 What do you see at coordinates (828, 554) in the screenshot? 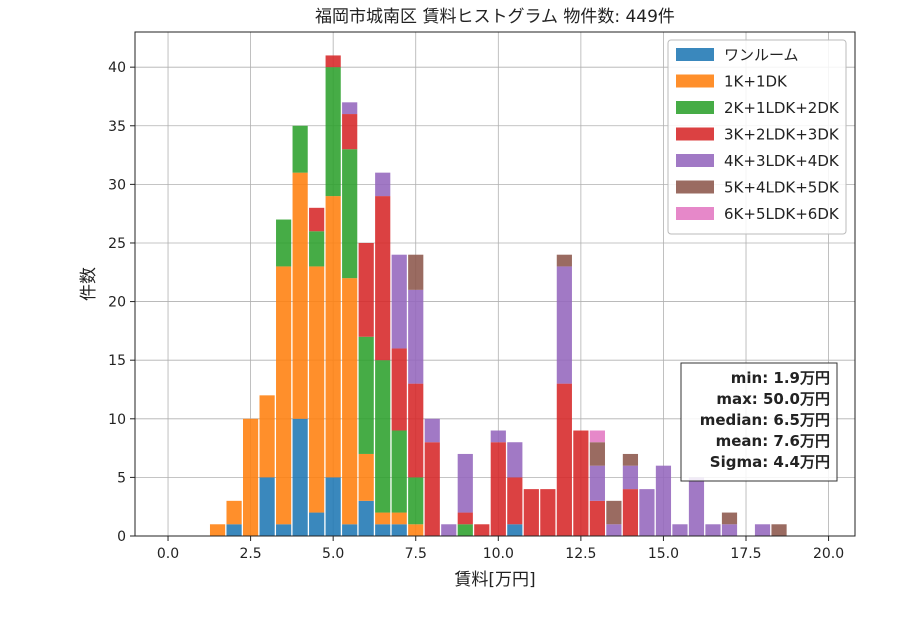
I see `x-tick-label: 20.0` at bounding box center [828, 554].